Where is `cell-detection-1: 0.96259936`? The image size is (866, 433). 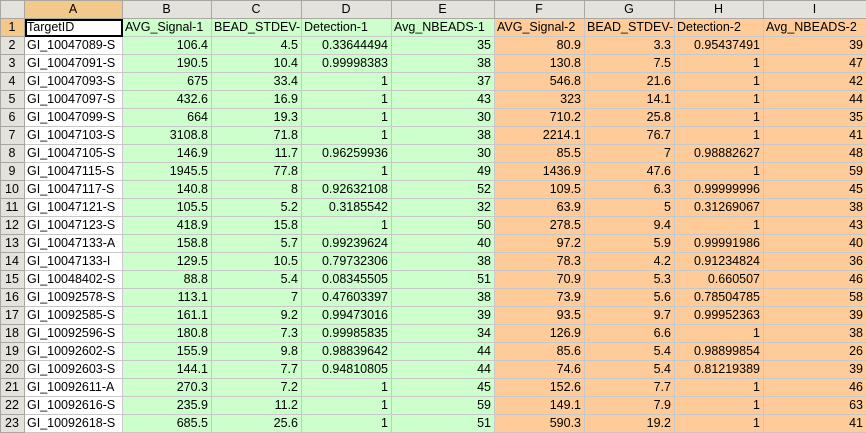 cell-detection-1: 0.96259936 is located at coordinates (347, 154).